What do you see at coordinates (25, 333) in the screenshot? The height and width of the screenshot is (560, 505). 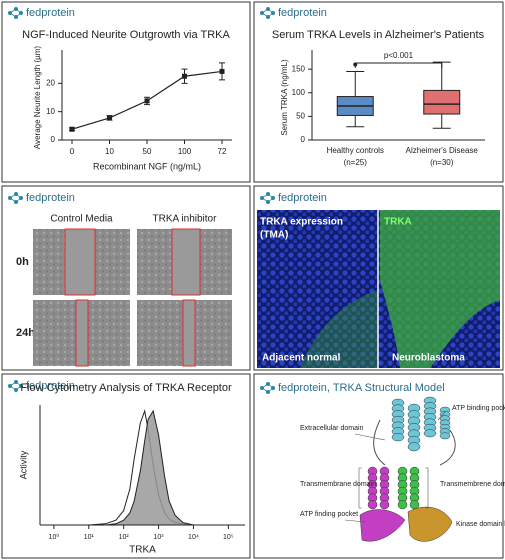 I see `row-label: 24h` at bounding box center [25, 333].